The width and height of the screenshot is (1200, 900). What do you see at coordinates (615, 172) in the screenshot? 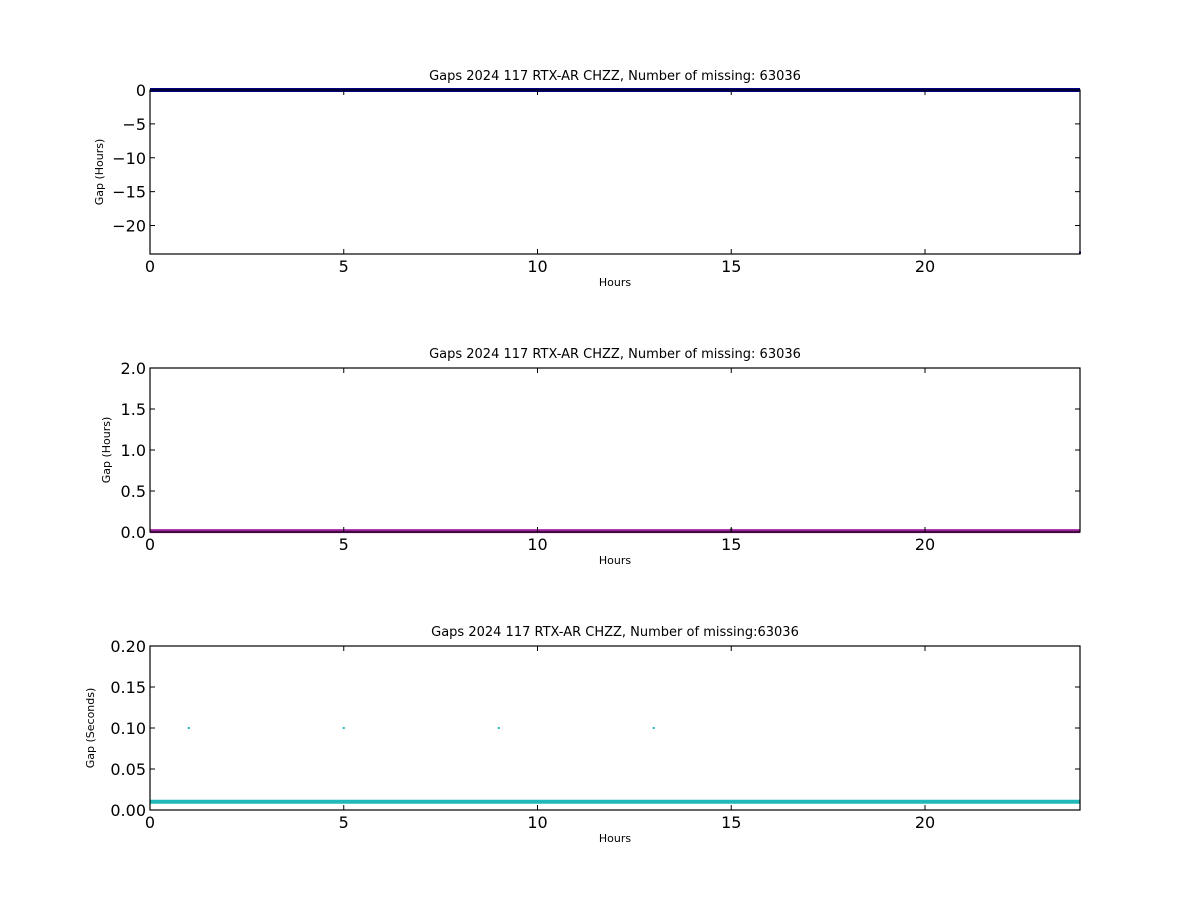
I see `plot-frame` at bounding box center [615, 172].